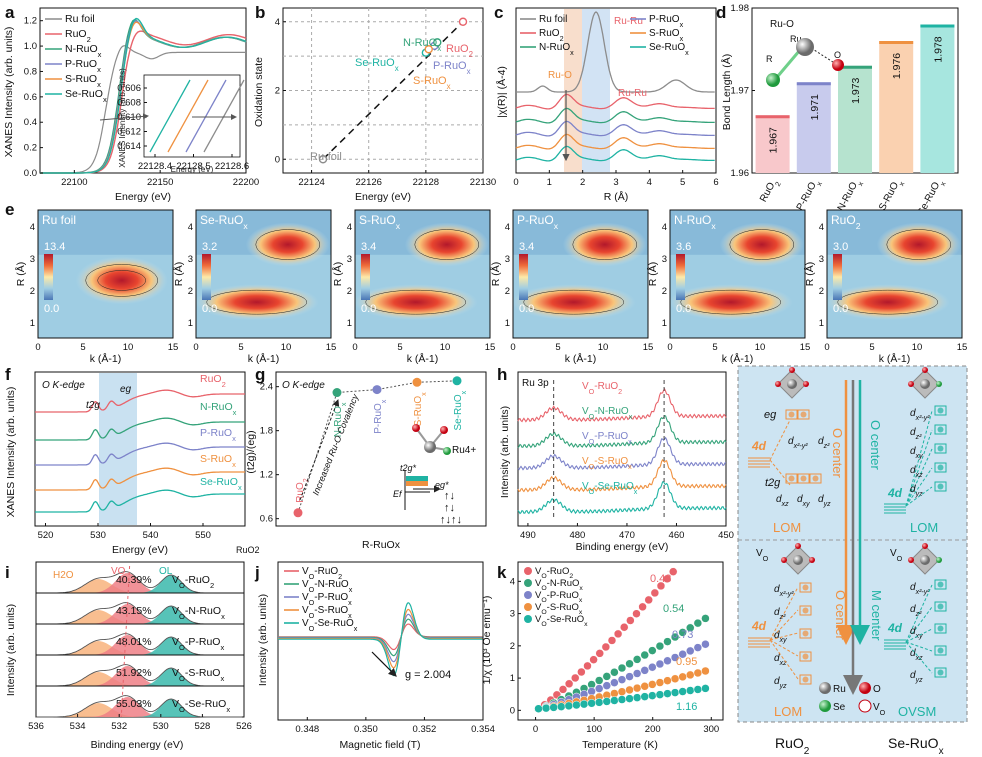 The image size is (982, 757). What do you see at coordinates (507, 291) in the screenshot?
I see `panel-e-ytick-3-1: 2` at bounding box center [507, 291].